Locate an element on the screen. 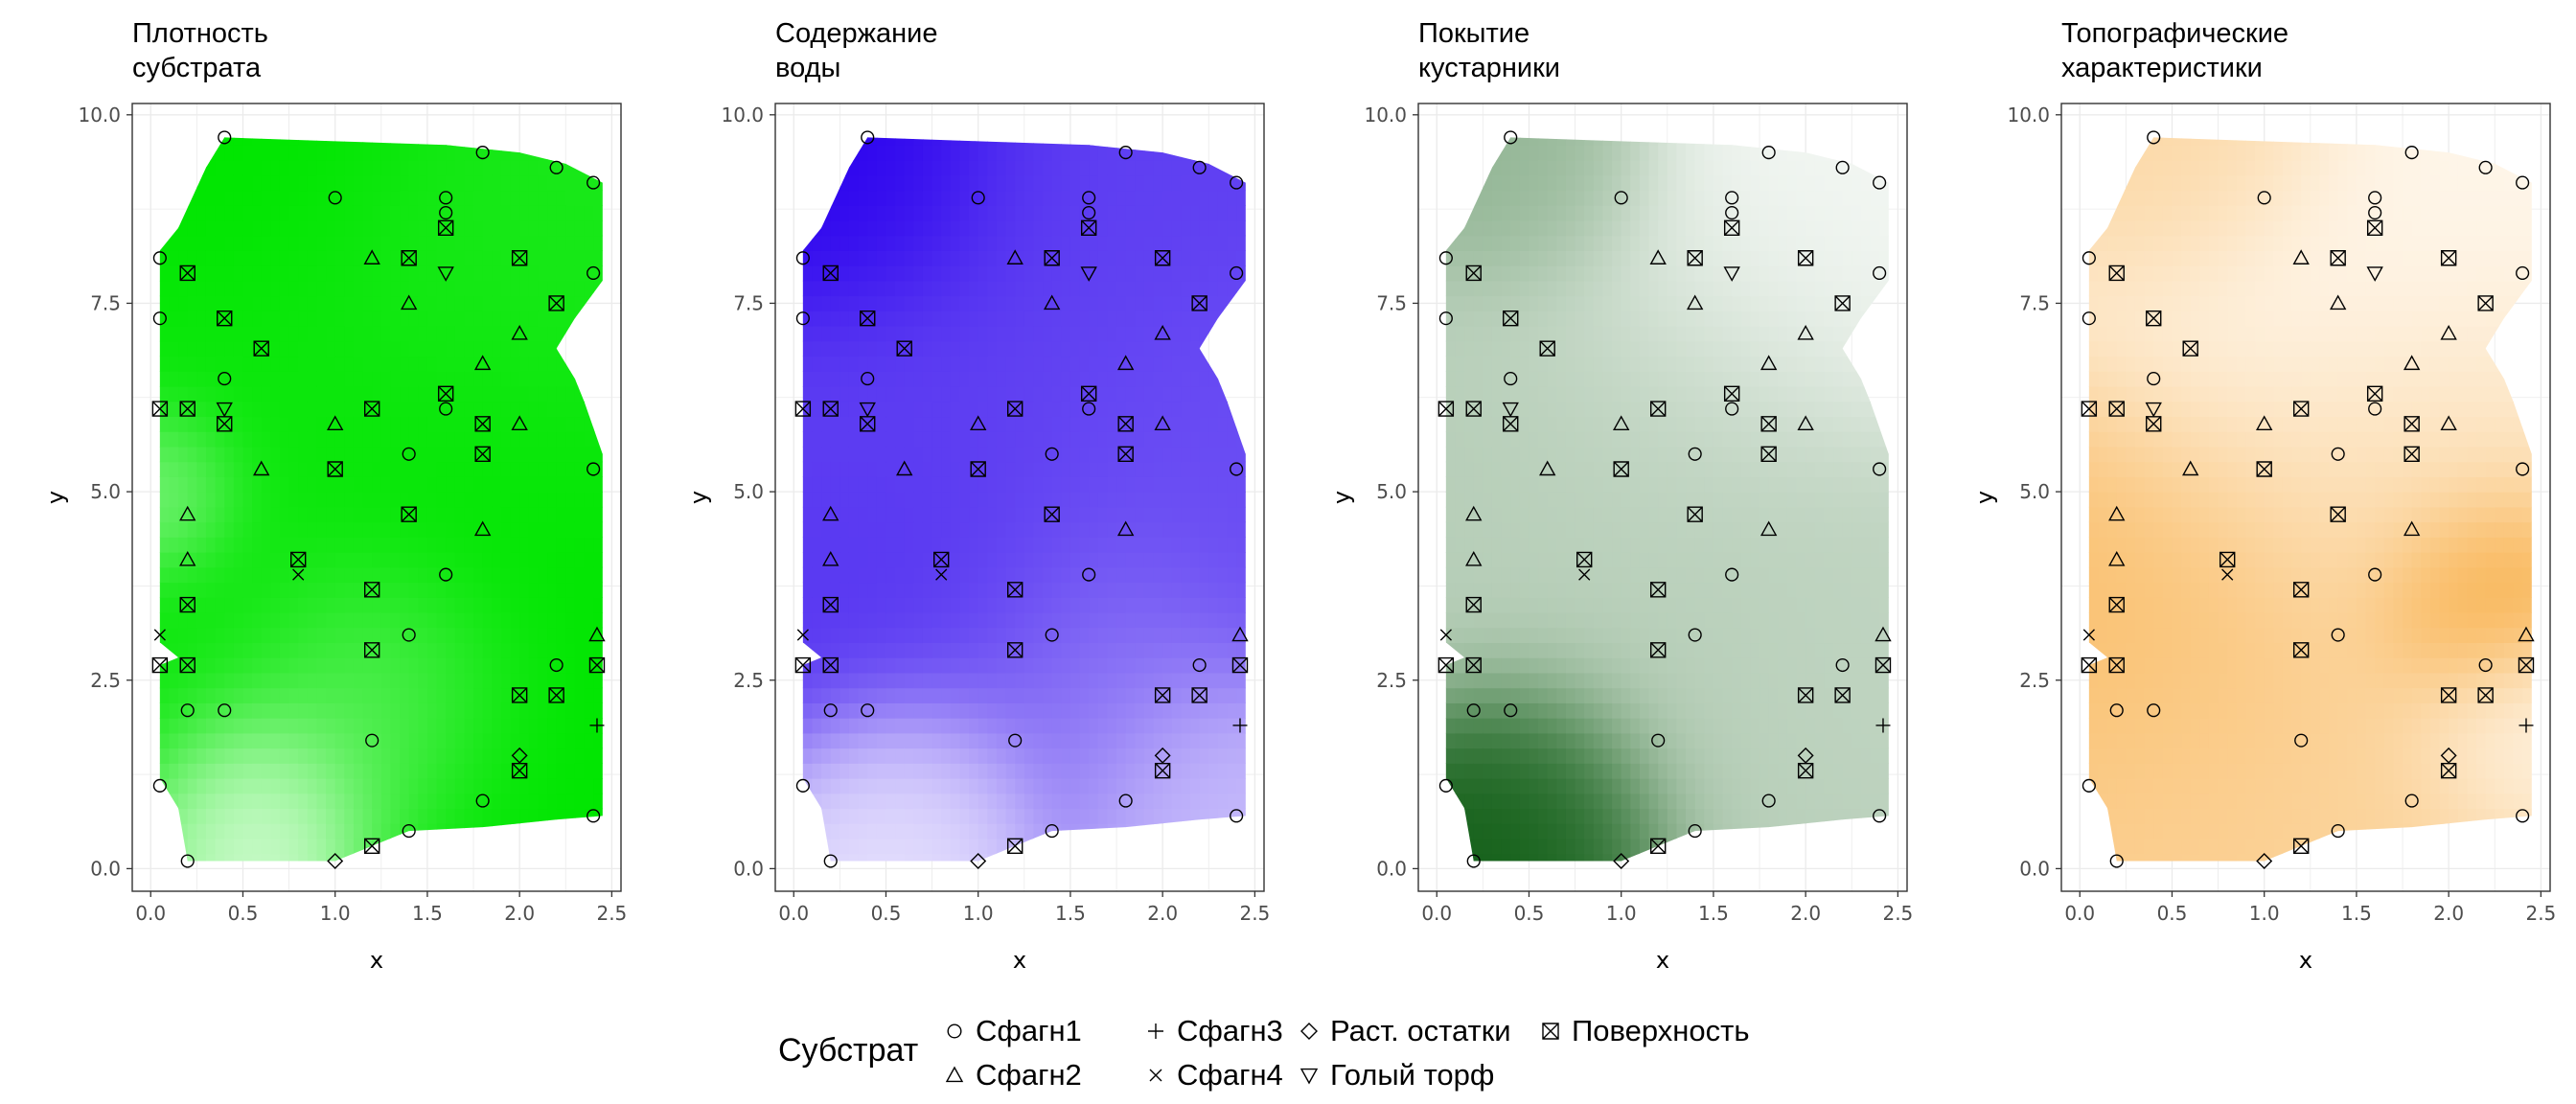 The height and width of the screenshot is (1104, 2576). legend-item: Сфагн4 is located at coordinates (1212, 1075).